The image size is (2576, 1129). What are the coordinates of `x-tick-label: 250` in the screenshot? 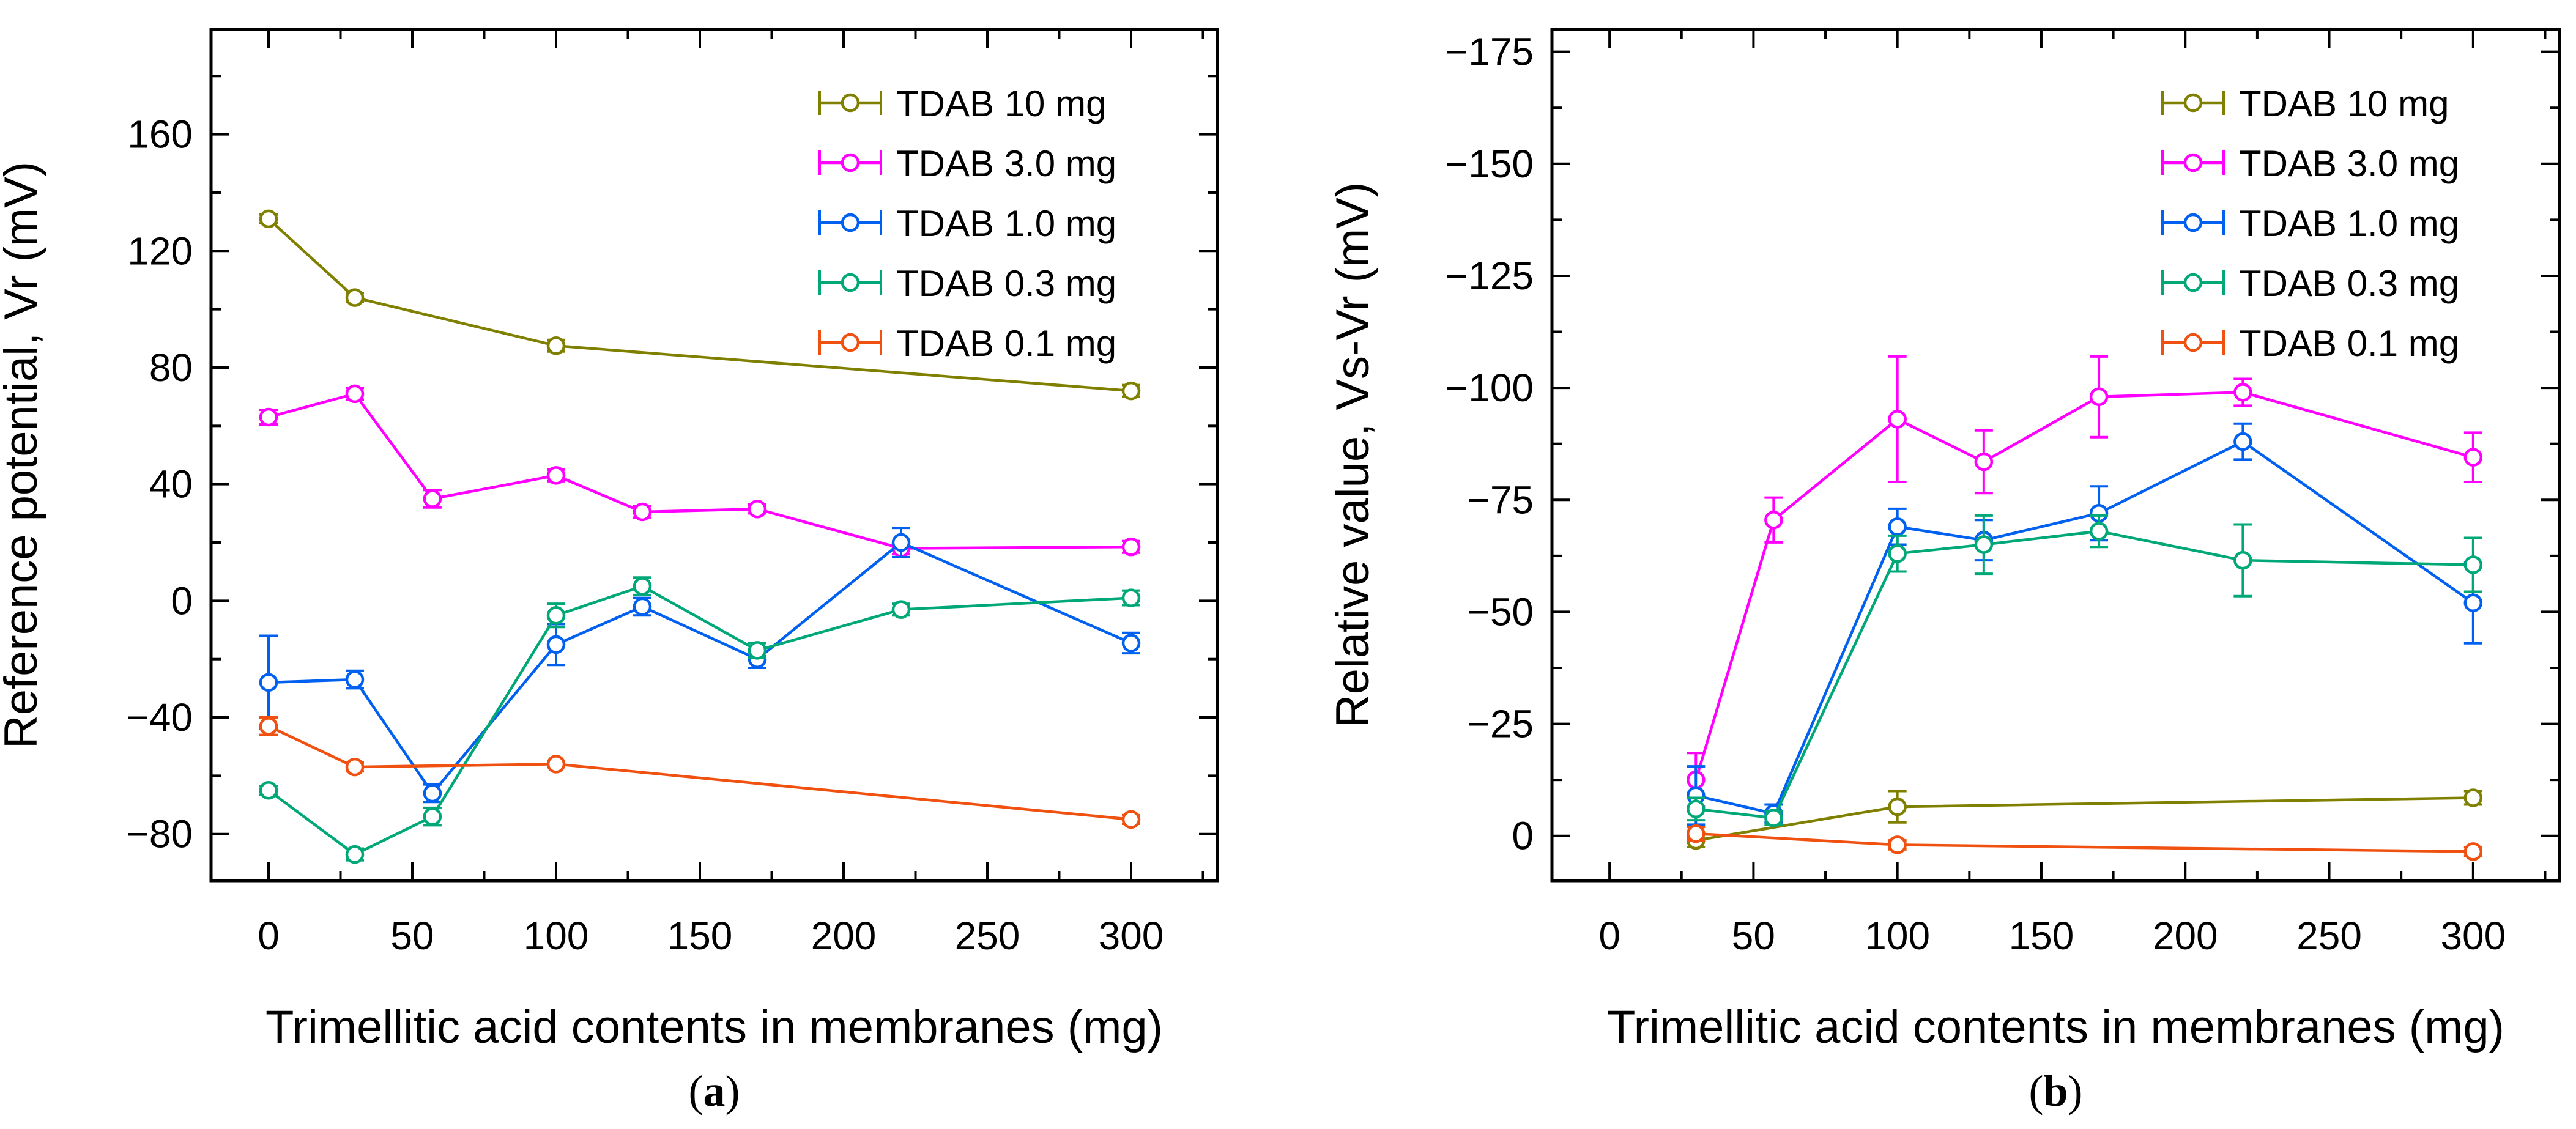 It's located at (2329, 936).